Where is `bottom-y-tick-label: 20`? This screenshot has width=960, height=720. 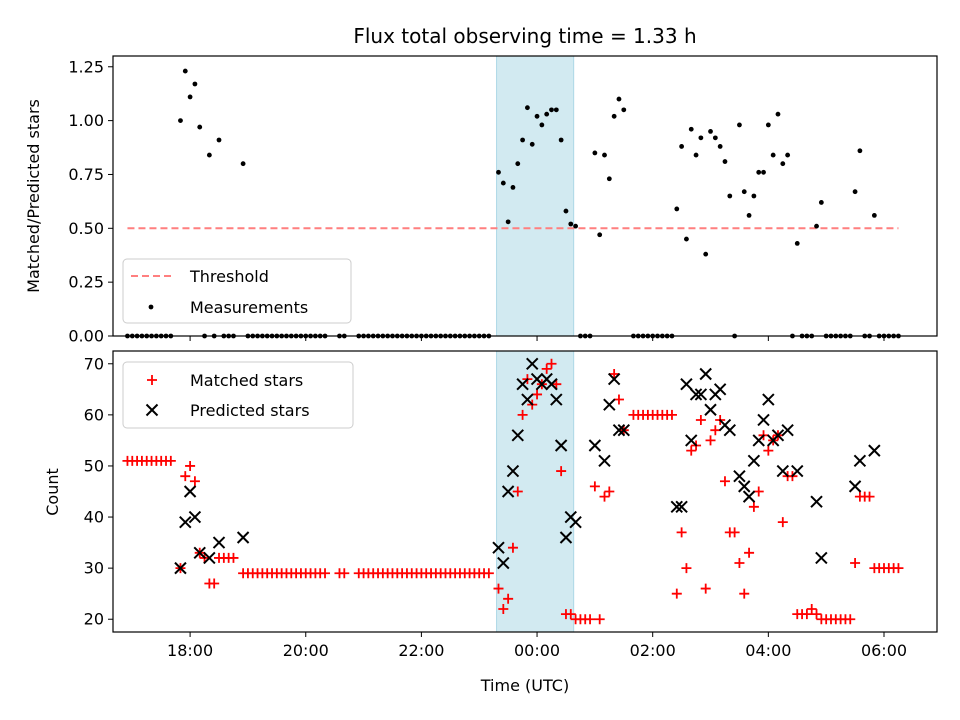 bottom-y-tick-label: 20 is located at coordinates (94, 619).